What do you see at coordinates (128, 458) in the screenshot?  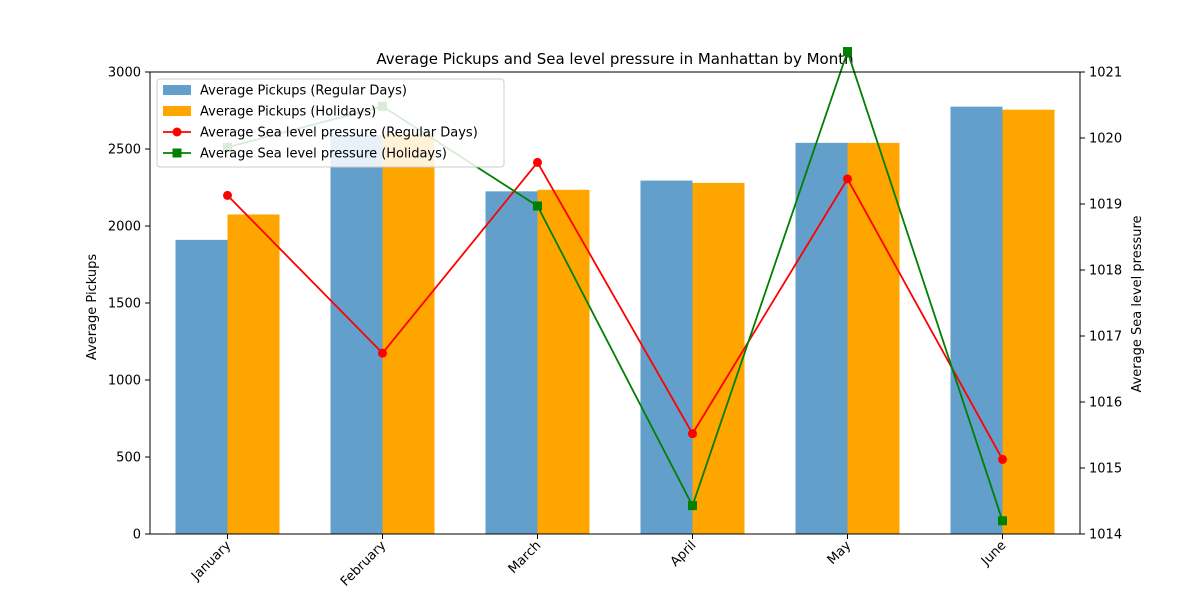 I see `y-tick-label-1: 500` at bounding box center [128, 458].